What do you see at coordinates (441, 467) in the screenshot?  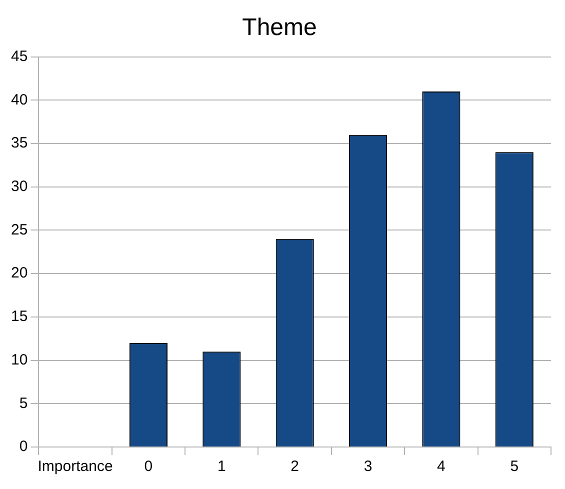 I see `x-tick-label: 4` at bounding box center [441, 467].